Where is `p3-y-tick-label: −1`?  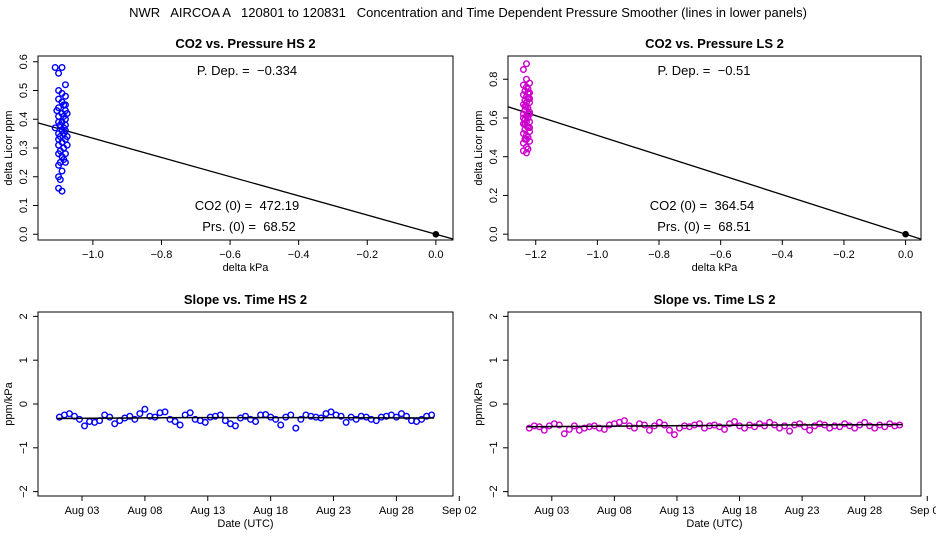 p3-y-tick-label: −1 is located at coordinates (24, 448).